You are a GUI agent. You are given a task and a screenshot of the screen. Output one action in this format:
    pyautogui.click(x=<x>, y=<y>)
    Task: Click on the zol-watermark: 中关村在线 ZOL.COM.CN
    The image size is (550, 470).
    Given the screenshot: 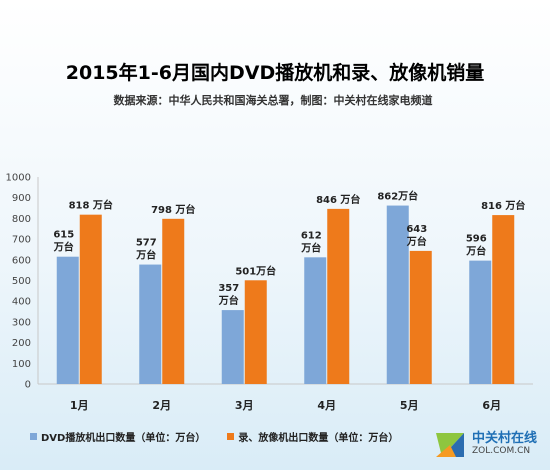 What is the action you would take?
    pyautogui.click(x=489, y=445)
    